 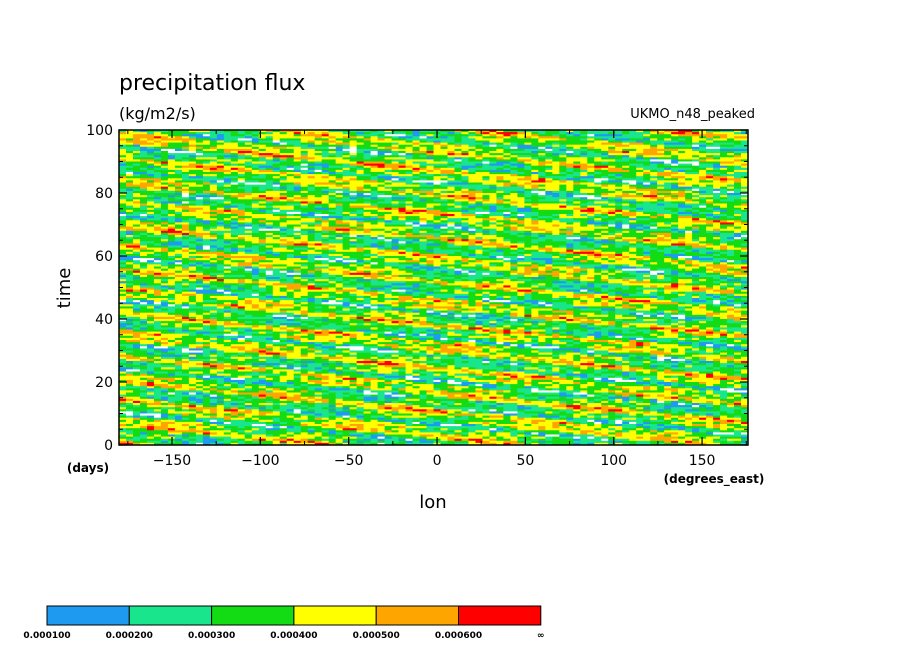 I want to click on x-tick-label: 0, so click(x=437, y=461).